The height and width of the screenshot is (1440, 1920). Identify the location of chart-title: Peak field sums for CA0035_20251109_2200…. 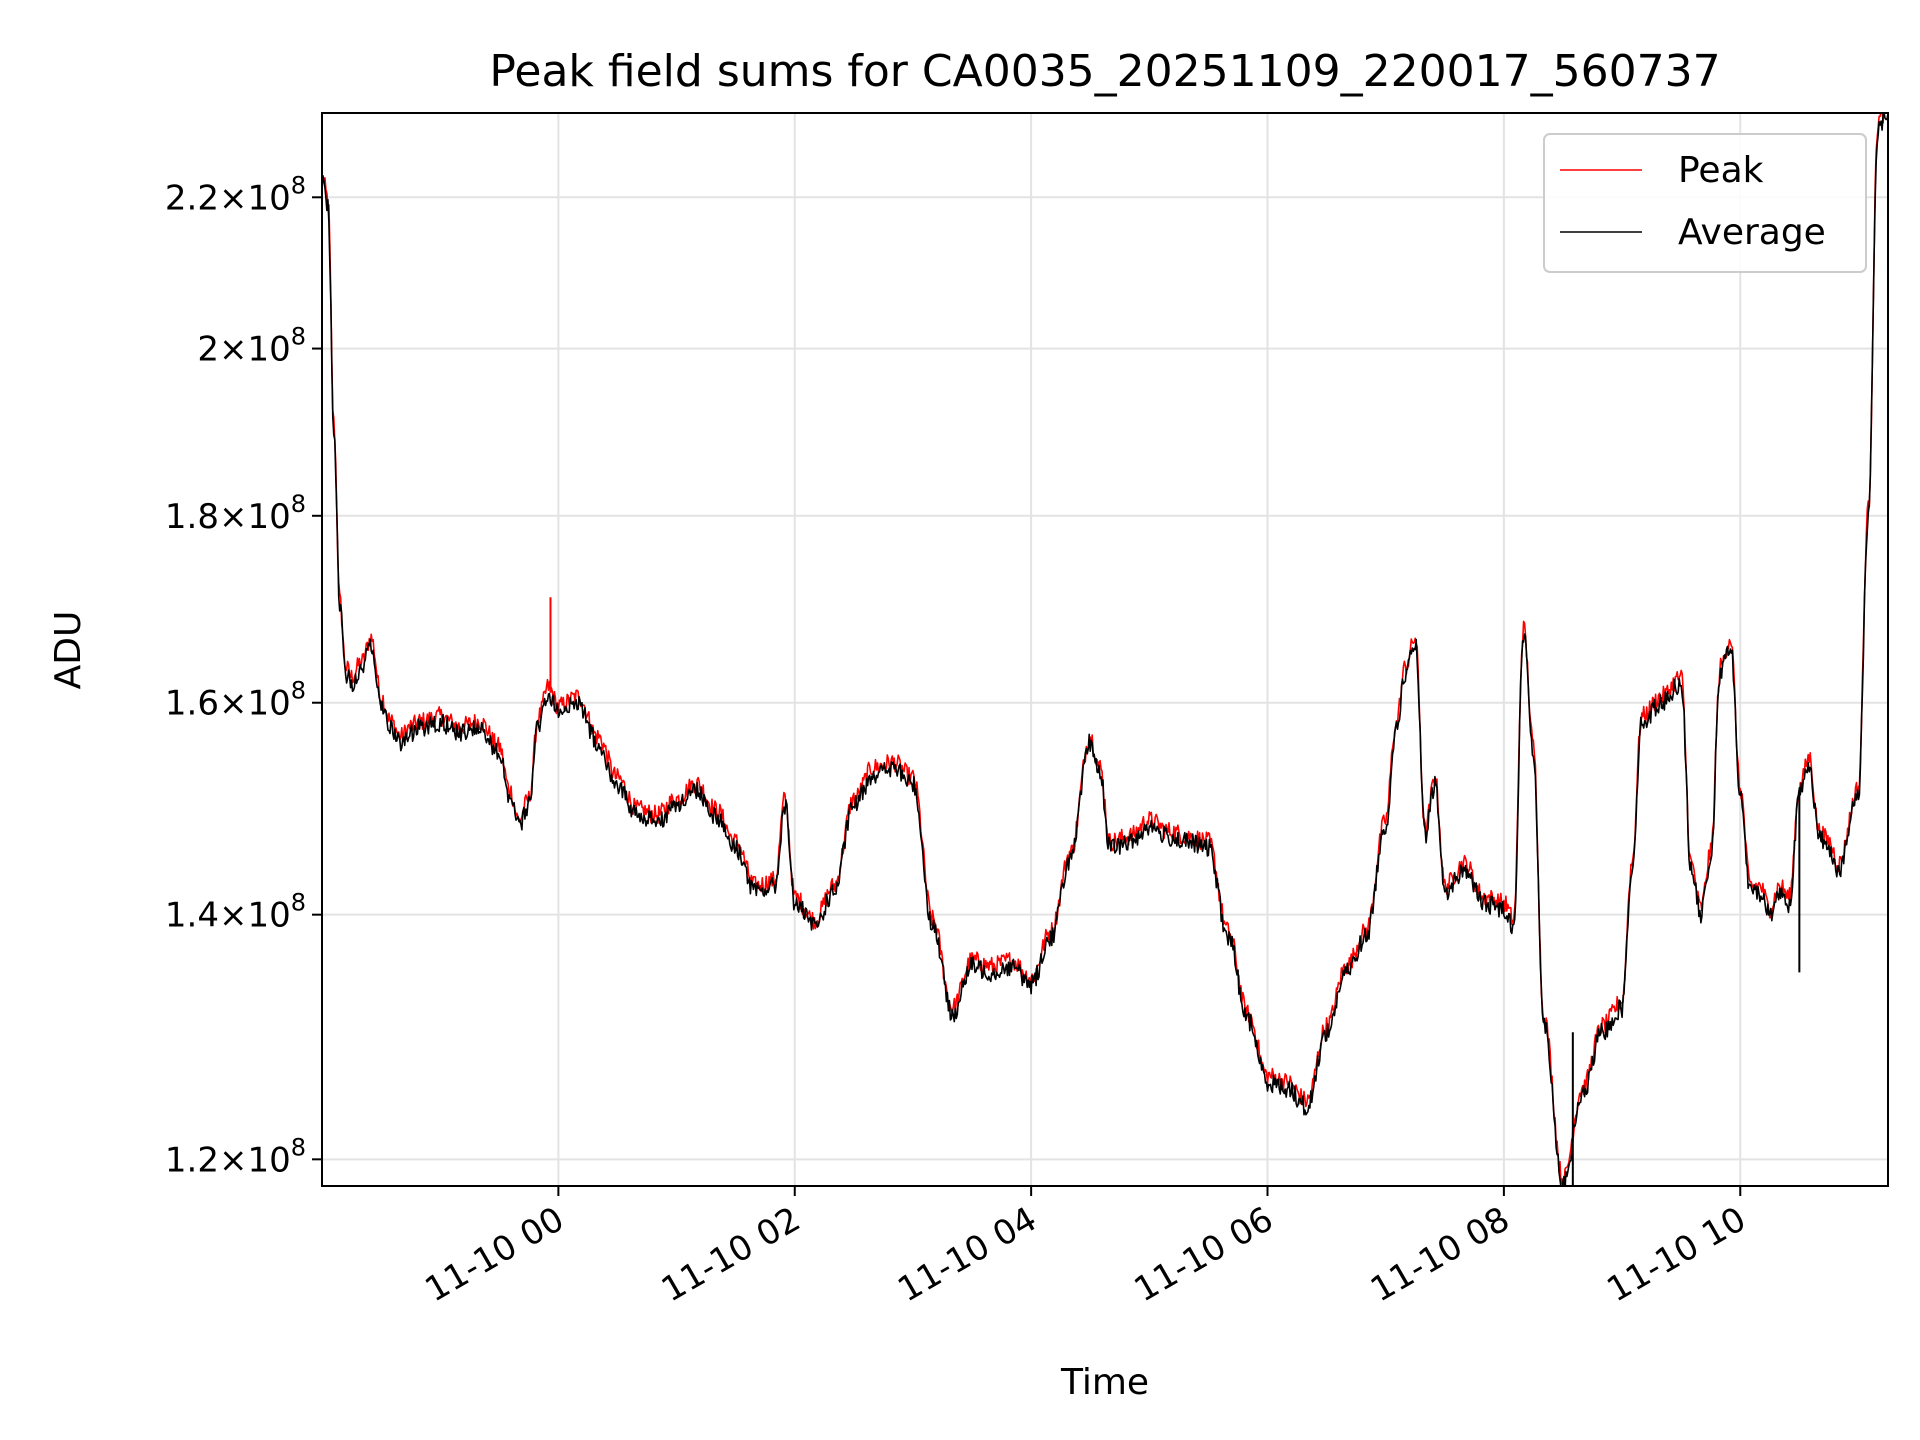
(1104, 71).